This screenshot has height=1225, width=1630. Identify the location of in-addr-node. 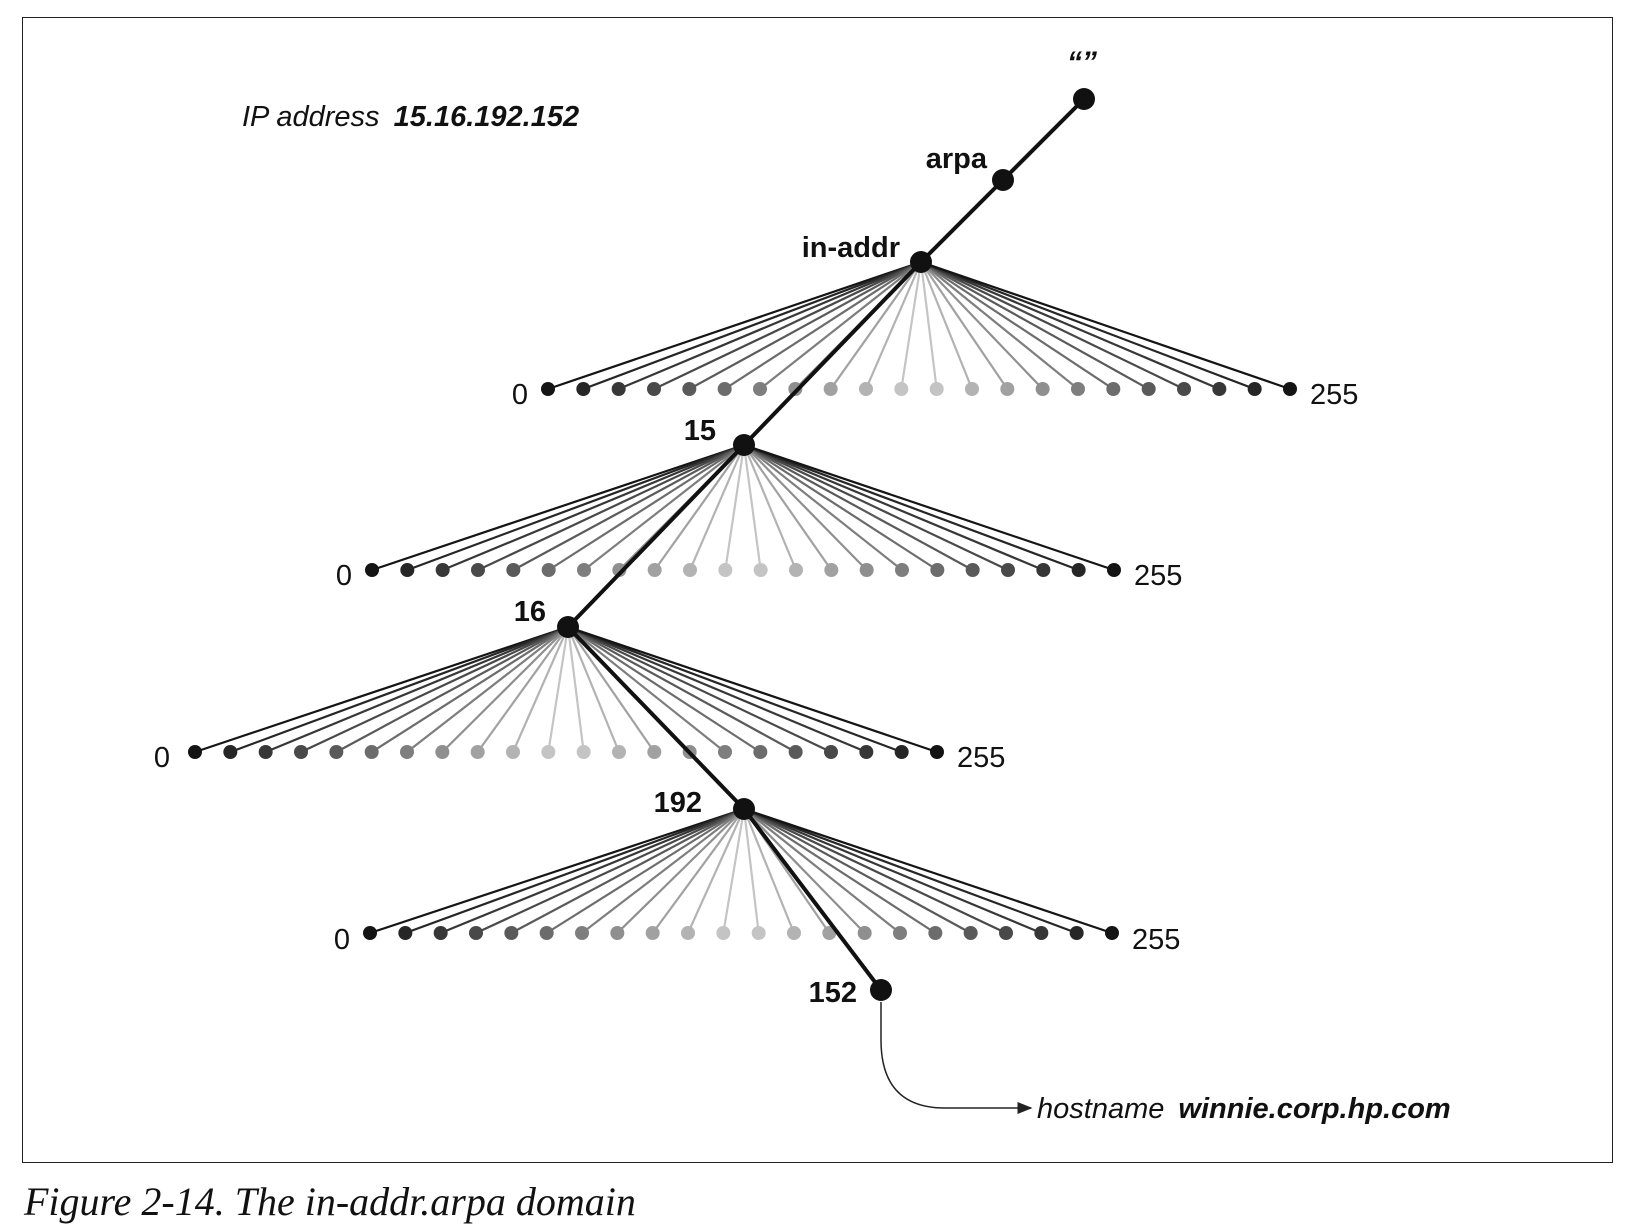
(921, 262).